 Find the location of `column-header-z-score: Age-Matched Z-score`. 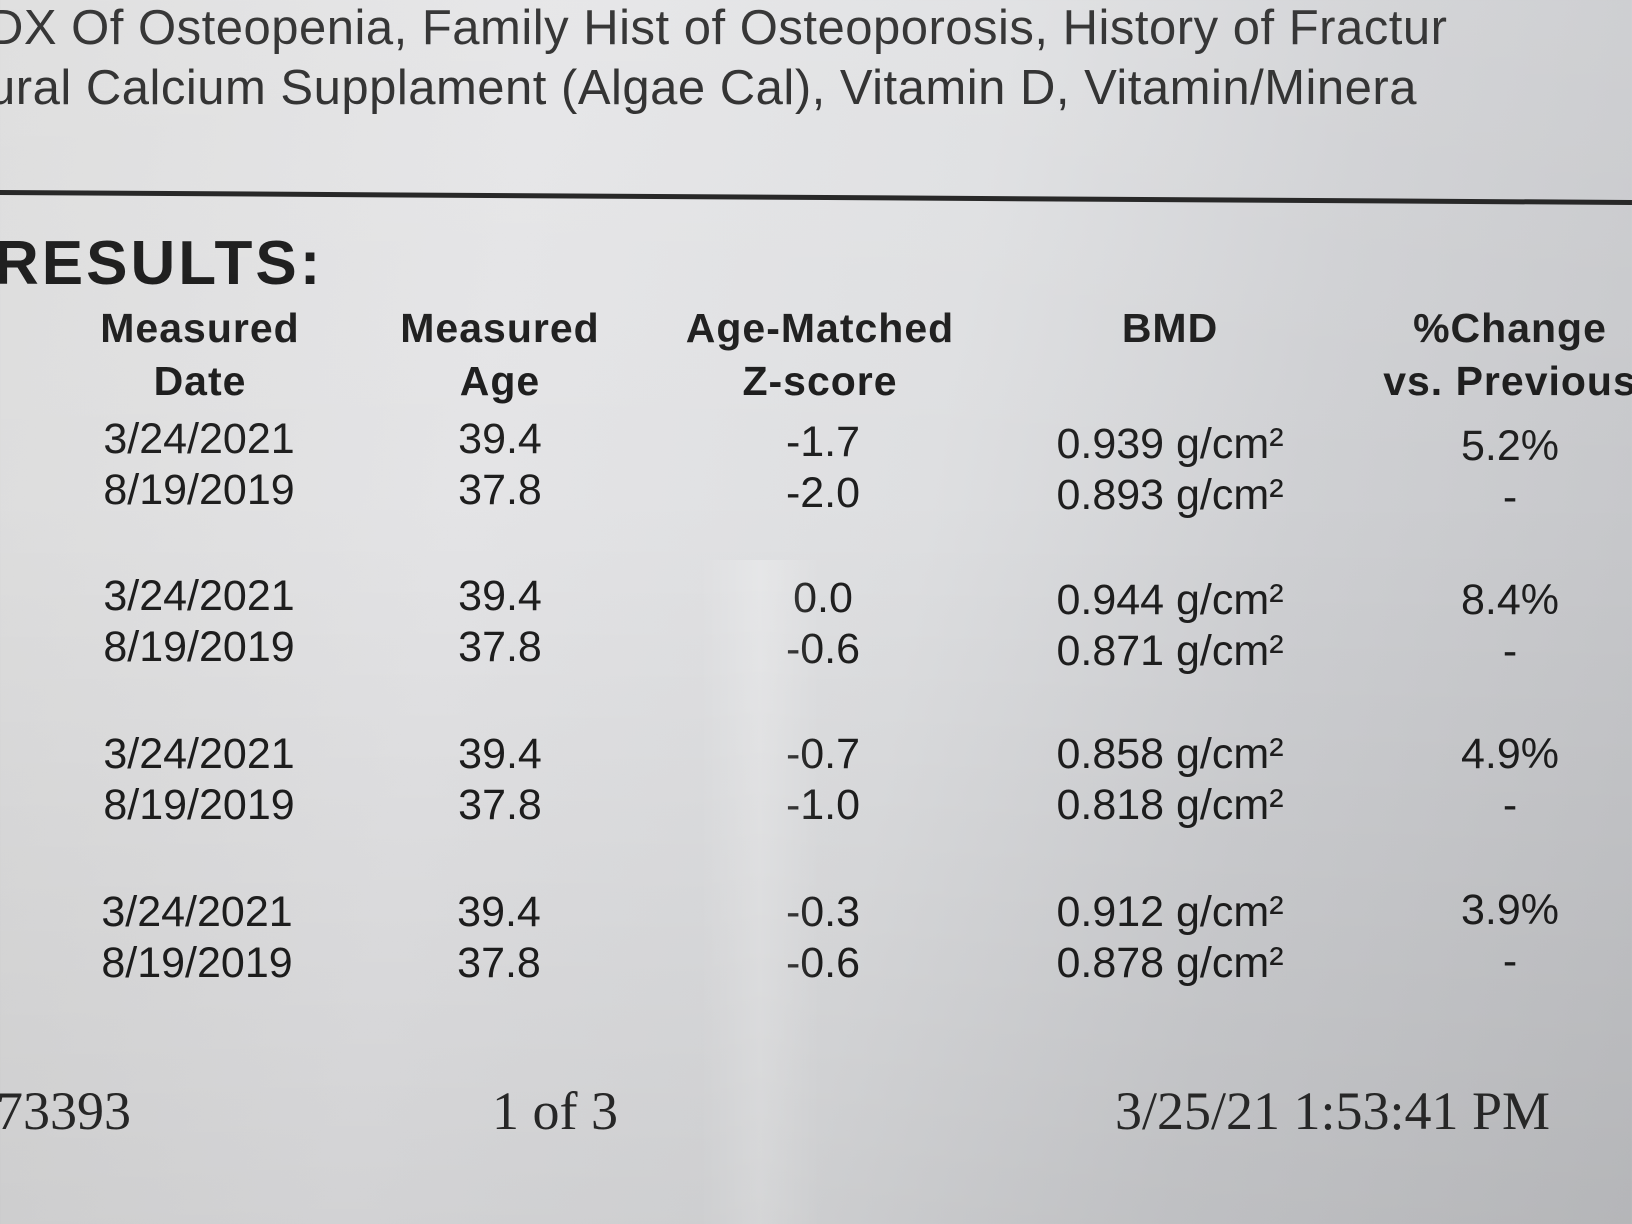

column-header-z-score: Age-Matched Z-score is located at coordinates (820, 354).